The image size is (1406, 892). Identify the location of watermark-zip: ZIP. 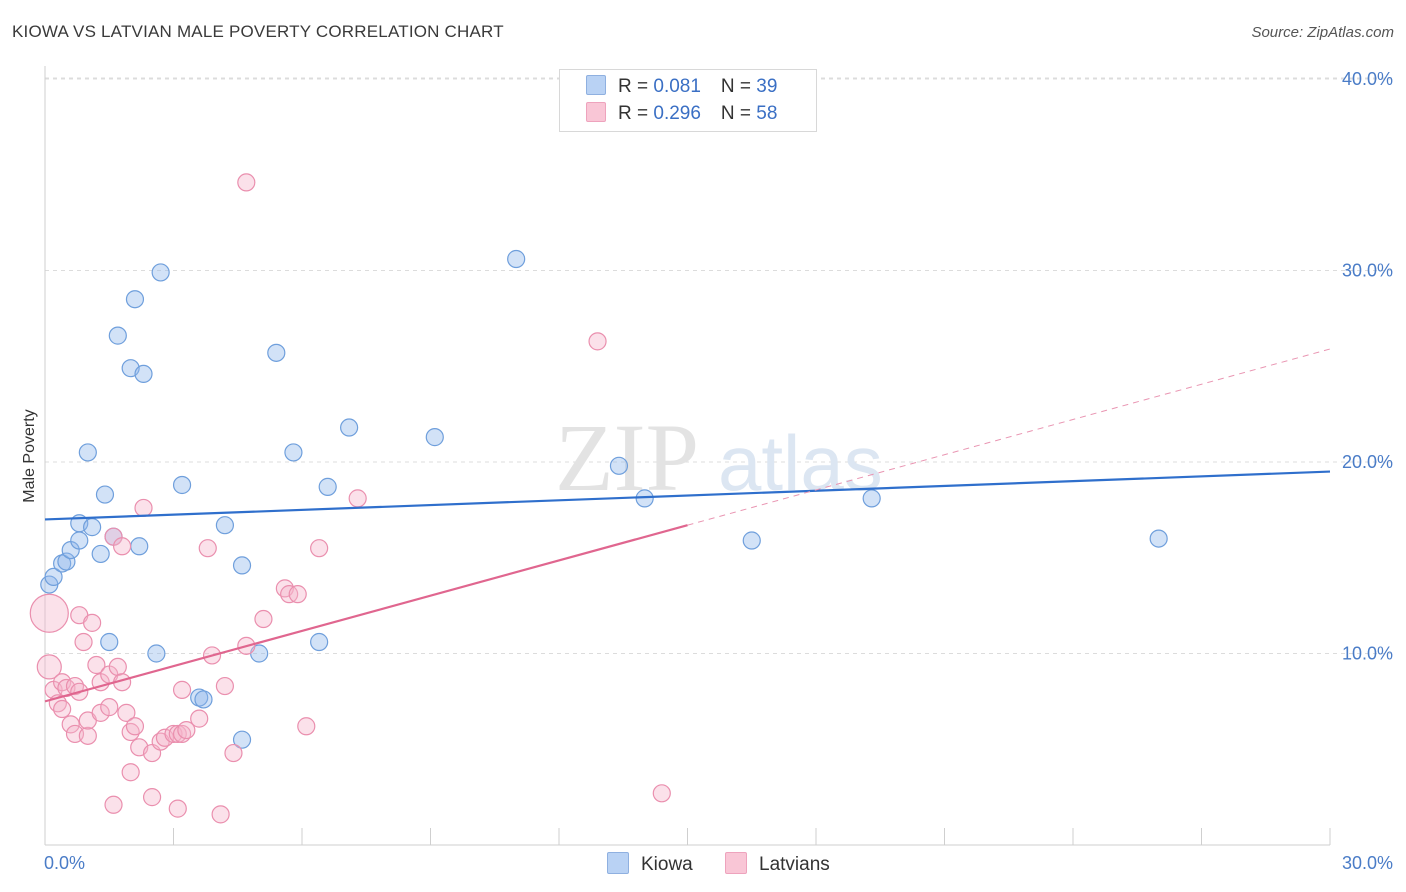
(627, 457).